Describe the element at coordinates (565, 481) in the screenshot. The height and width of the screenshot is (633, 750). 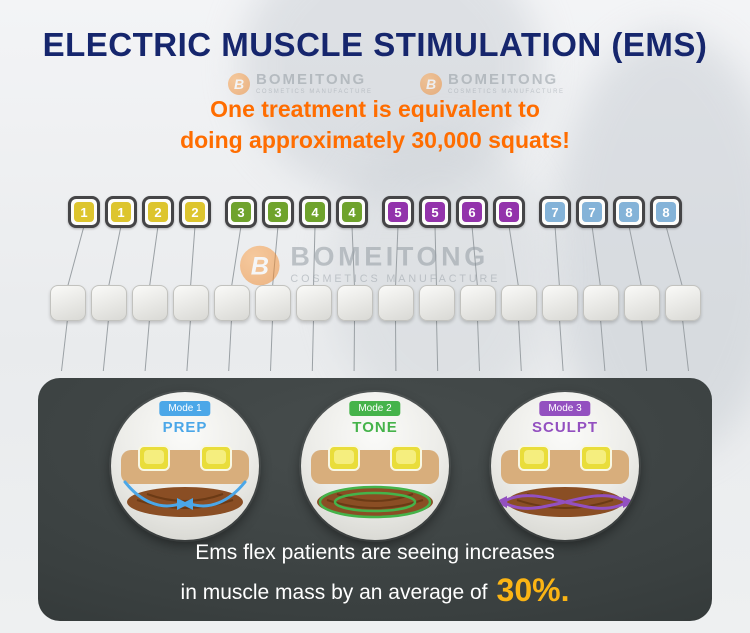
I see `sculpt-pads-illustration` at that location.